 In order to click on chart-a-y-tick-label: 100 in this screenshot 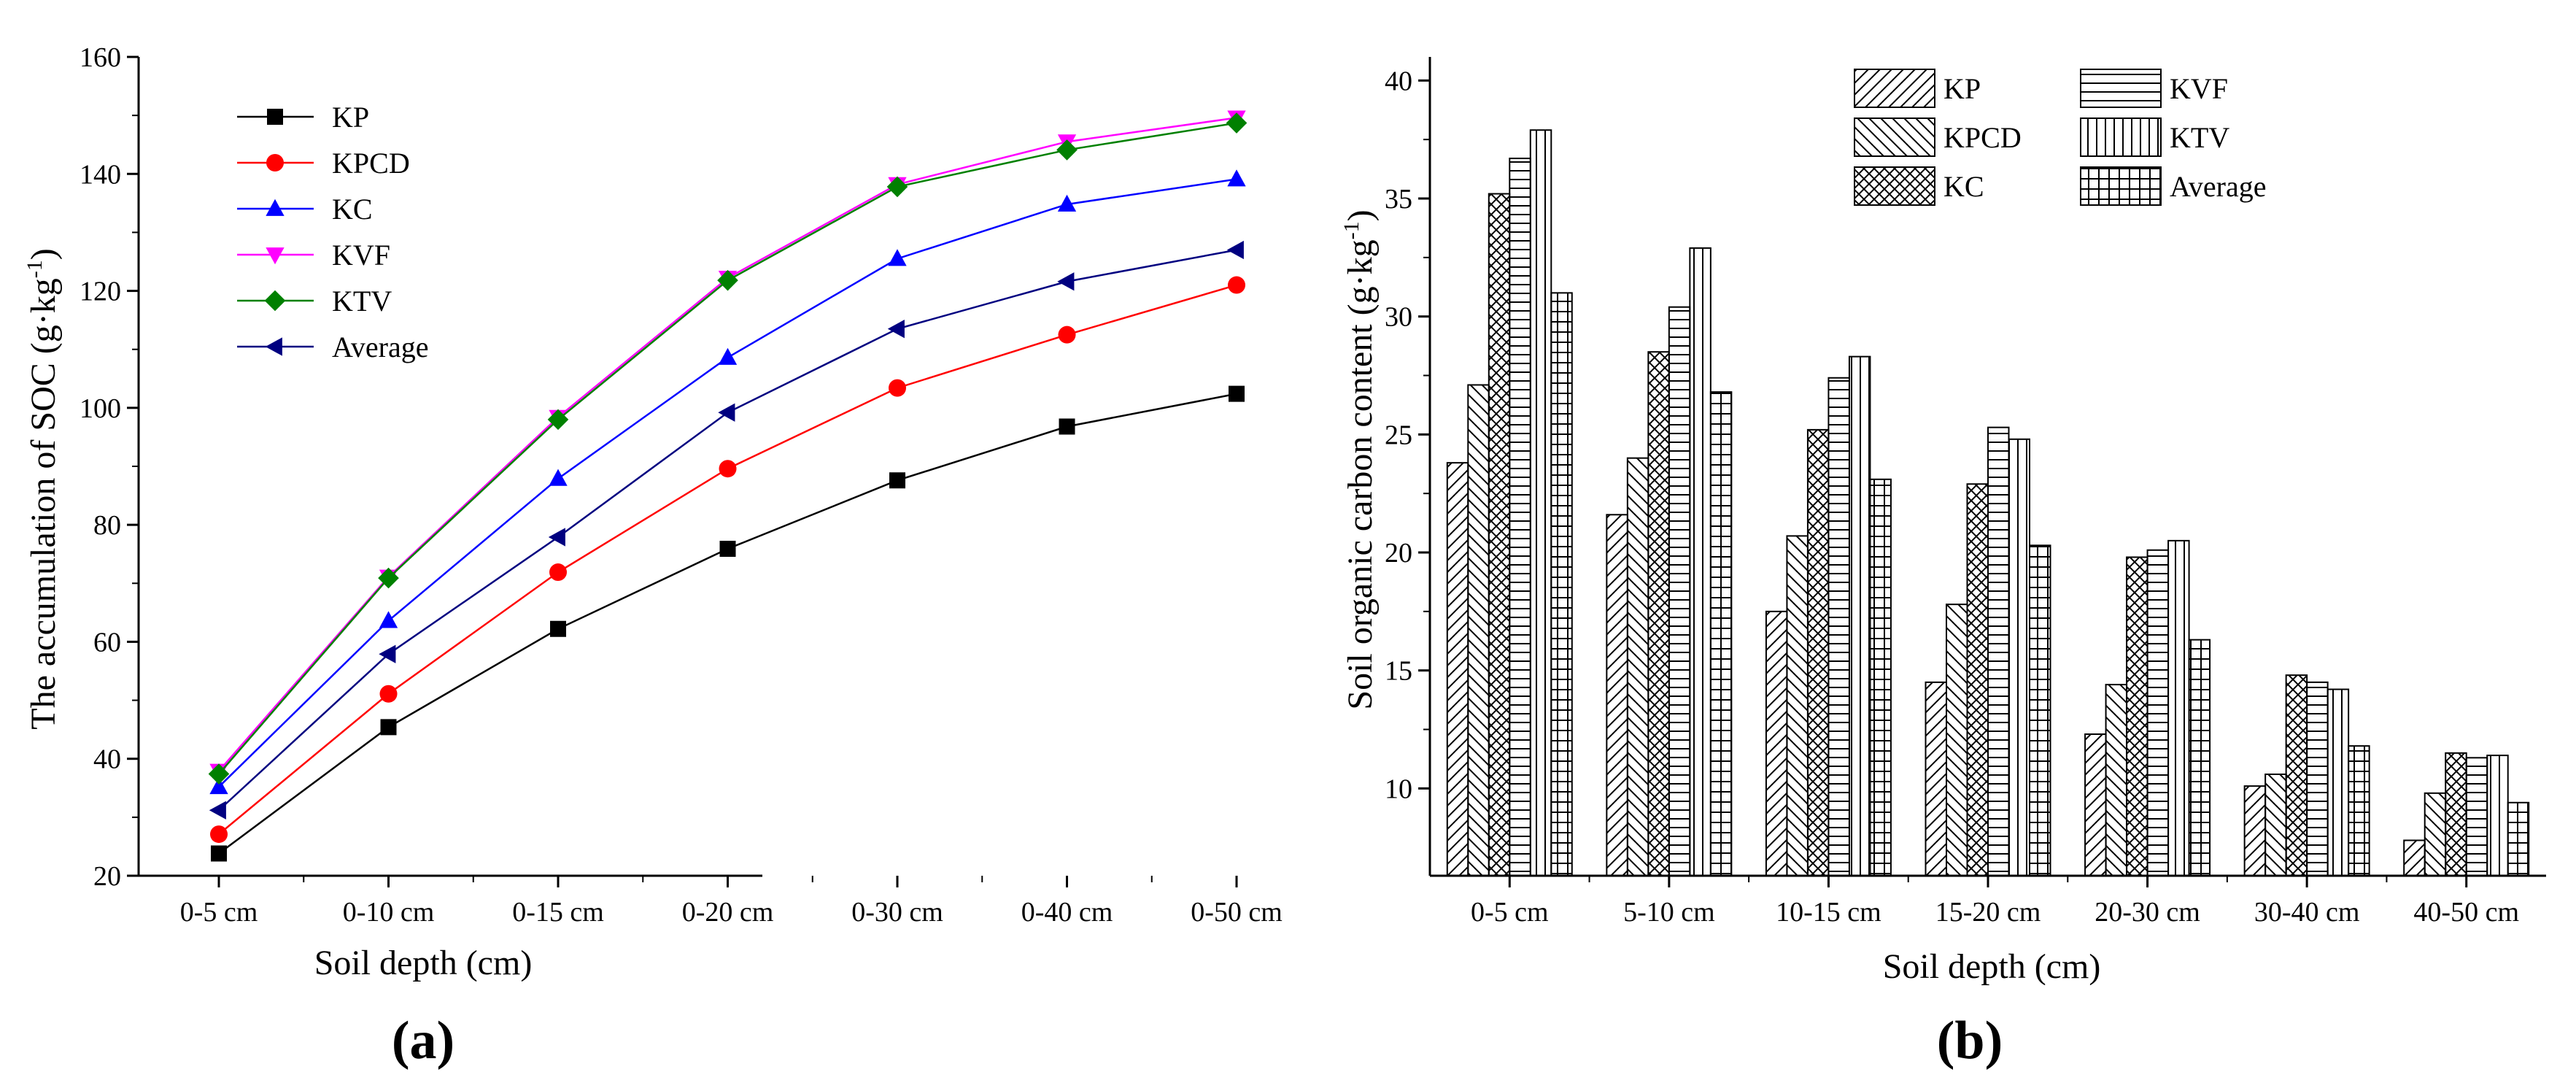, I will do `click(100, 409)`.